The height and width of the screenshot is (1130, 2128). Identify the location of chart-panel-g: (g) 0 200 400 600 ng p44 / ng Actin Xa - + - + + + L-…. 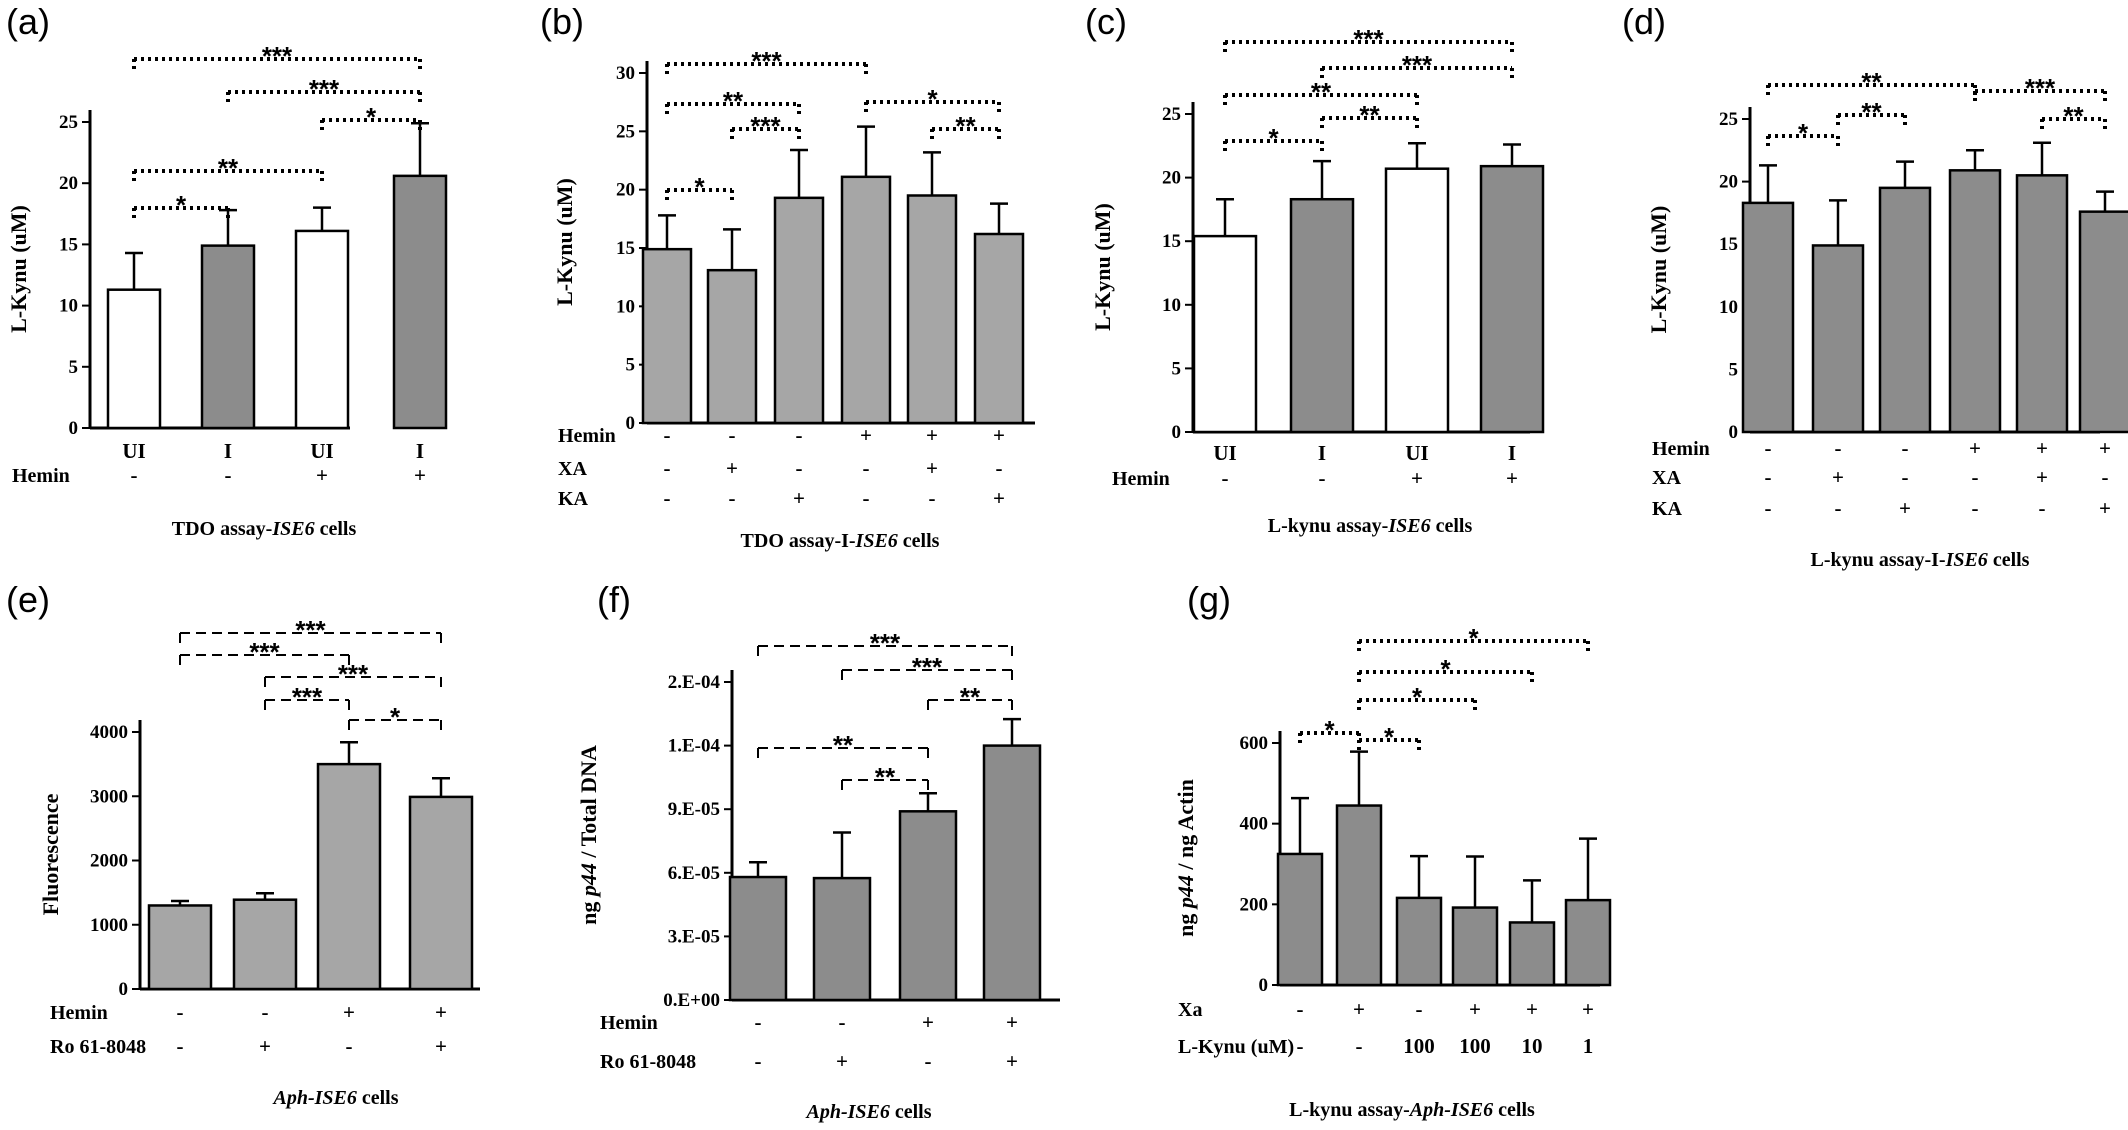
(1392, 850).